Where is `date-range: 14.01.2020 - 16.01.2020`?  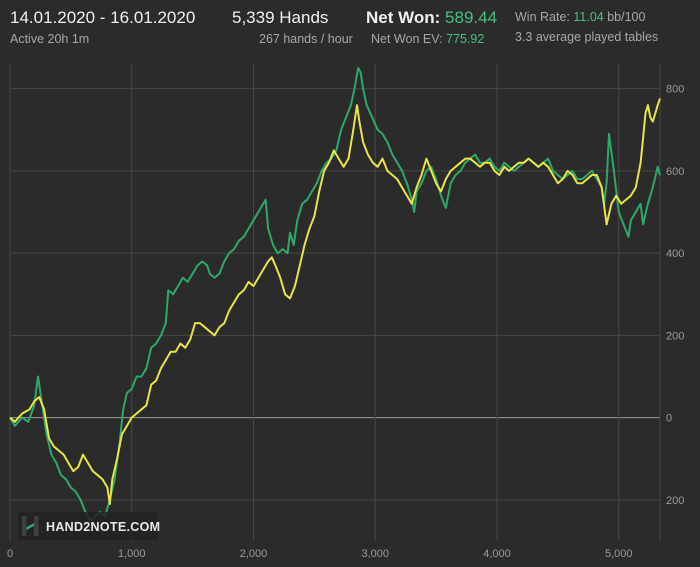 date-range: 14.01.2020 - 16.01.2020 is located at coordinates (103, 17).